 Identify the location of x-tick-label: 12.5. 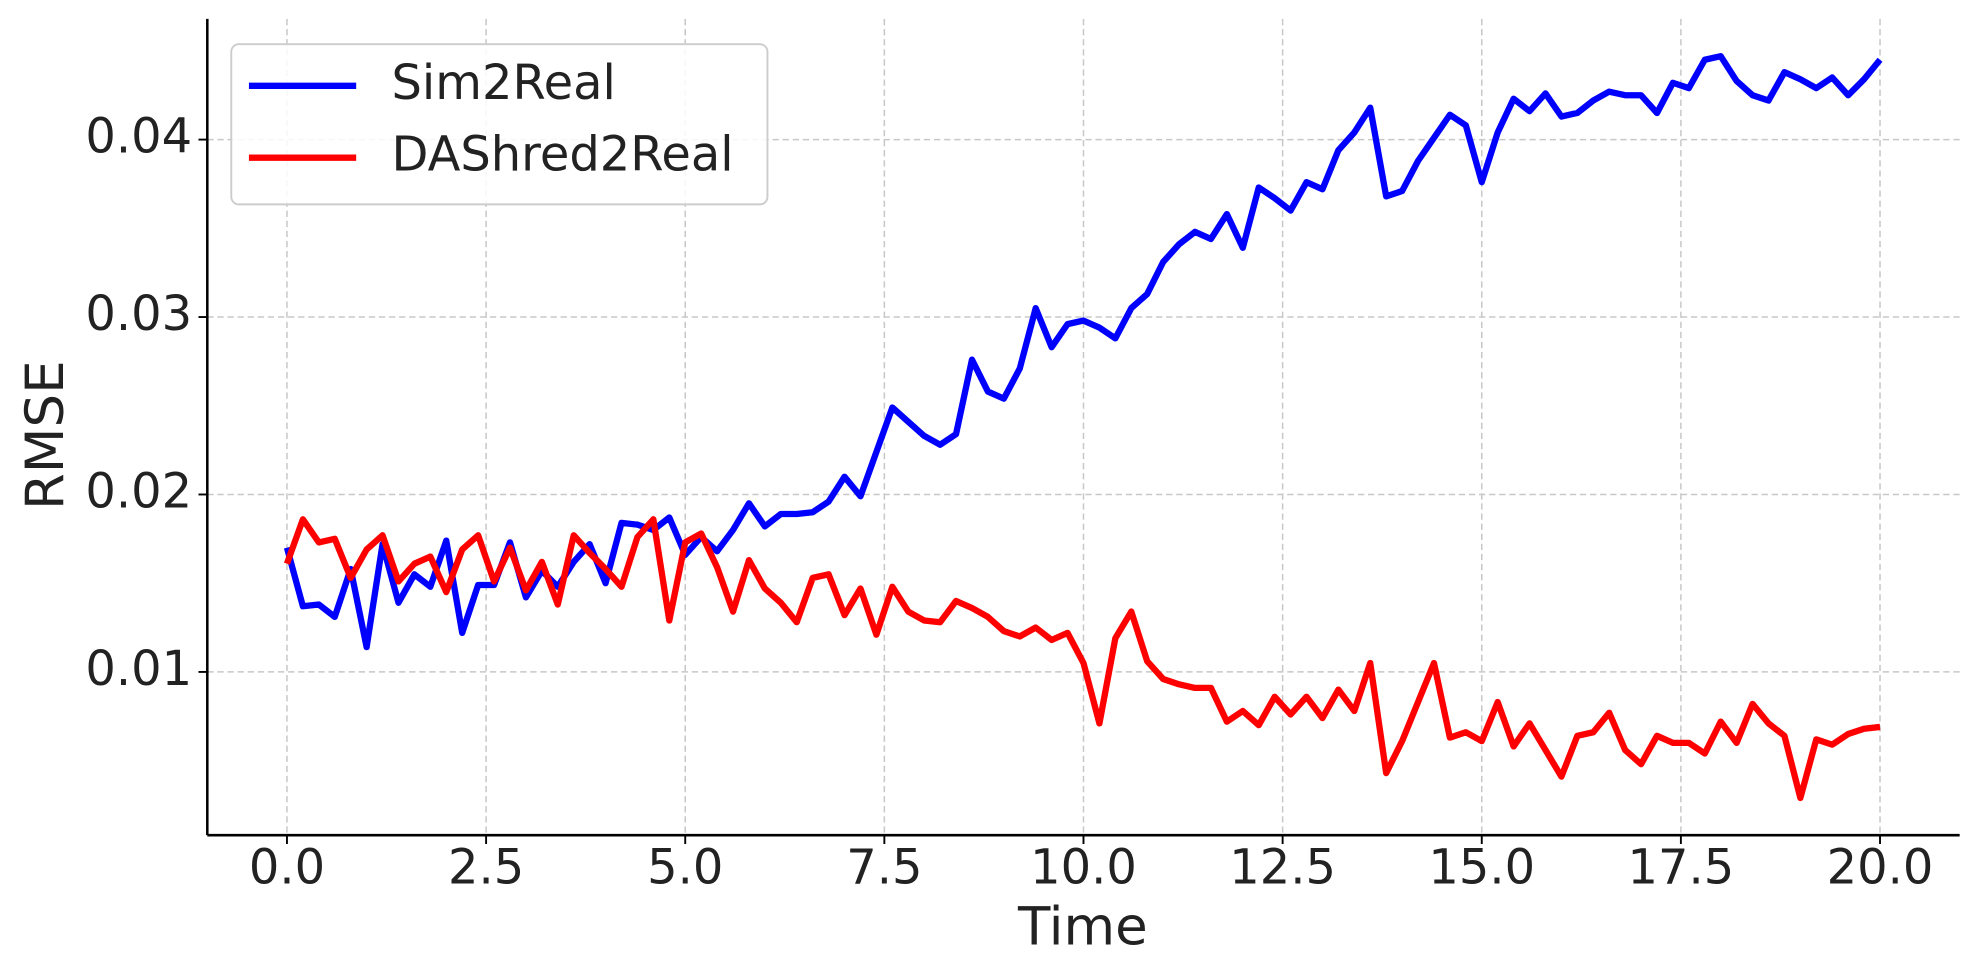
(1282, 868).